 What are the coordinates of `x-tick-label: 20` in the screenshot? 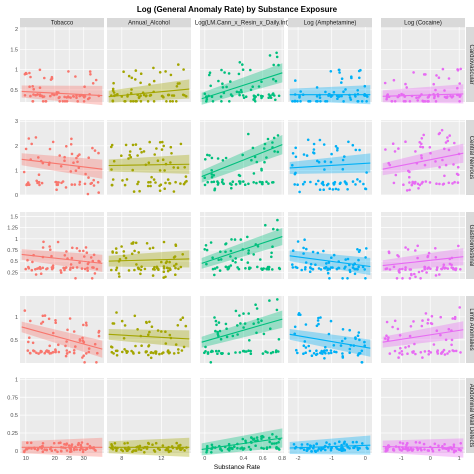 It's located at (55, 459).